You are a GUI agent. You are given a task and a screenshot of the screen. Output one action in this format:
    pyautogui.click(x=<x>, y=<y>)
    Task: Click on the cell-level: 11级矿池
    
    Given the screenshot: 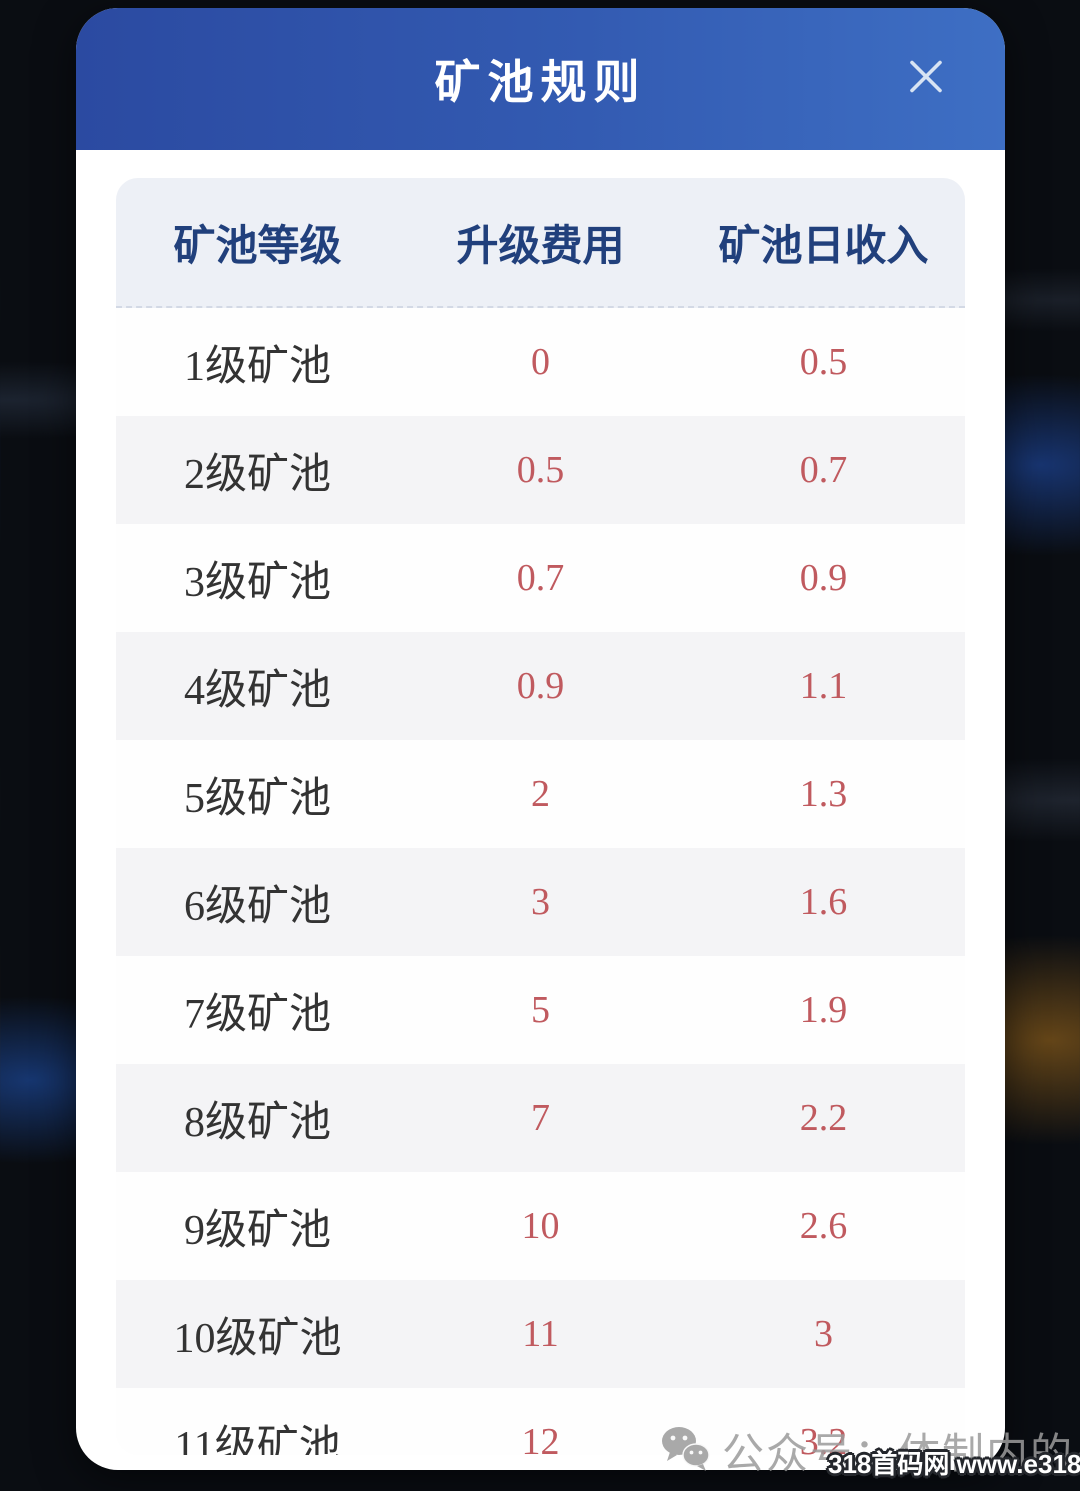 What is the action you would take?
    pyautogui.click(x=257, y=1439)
    